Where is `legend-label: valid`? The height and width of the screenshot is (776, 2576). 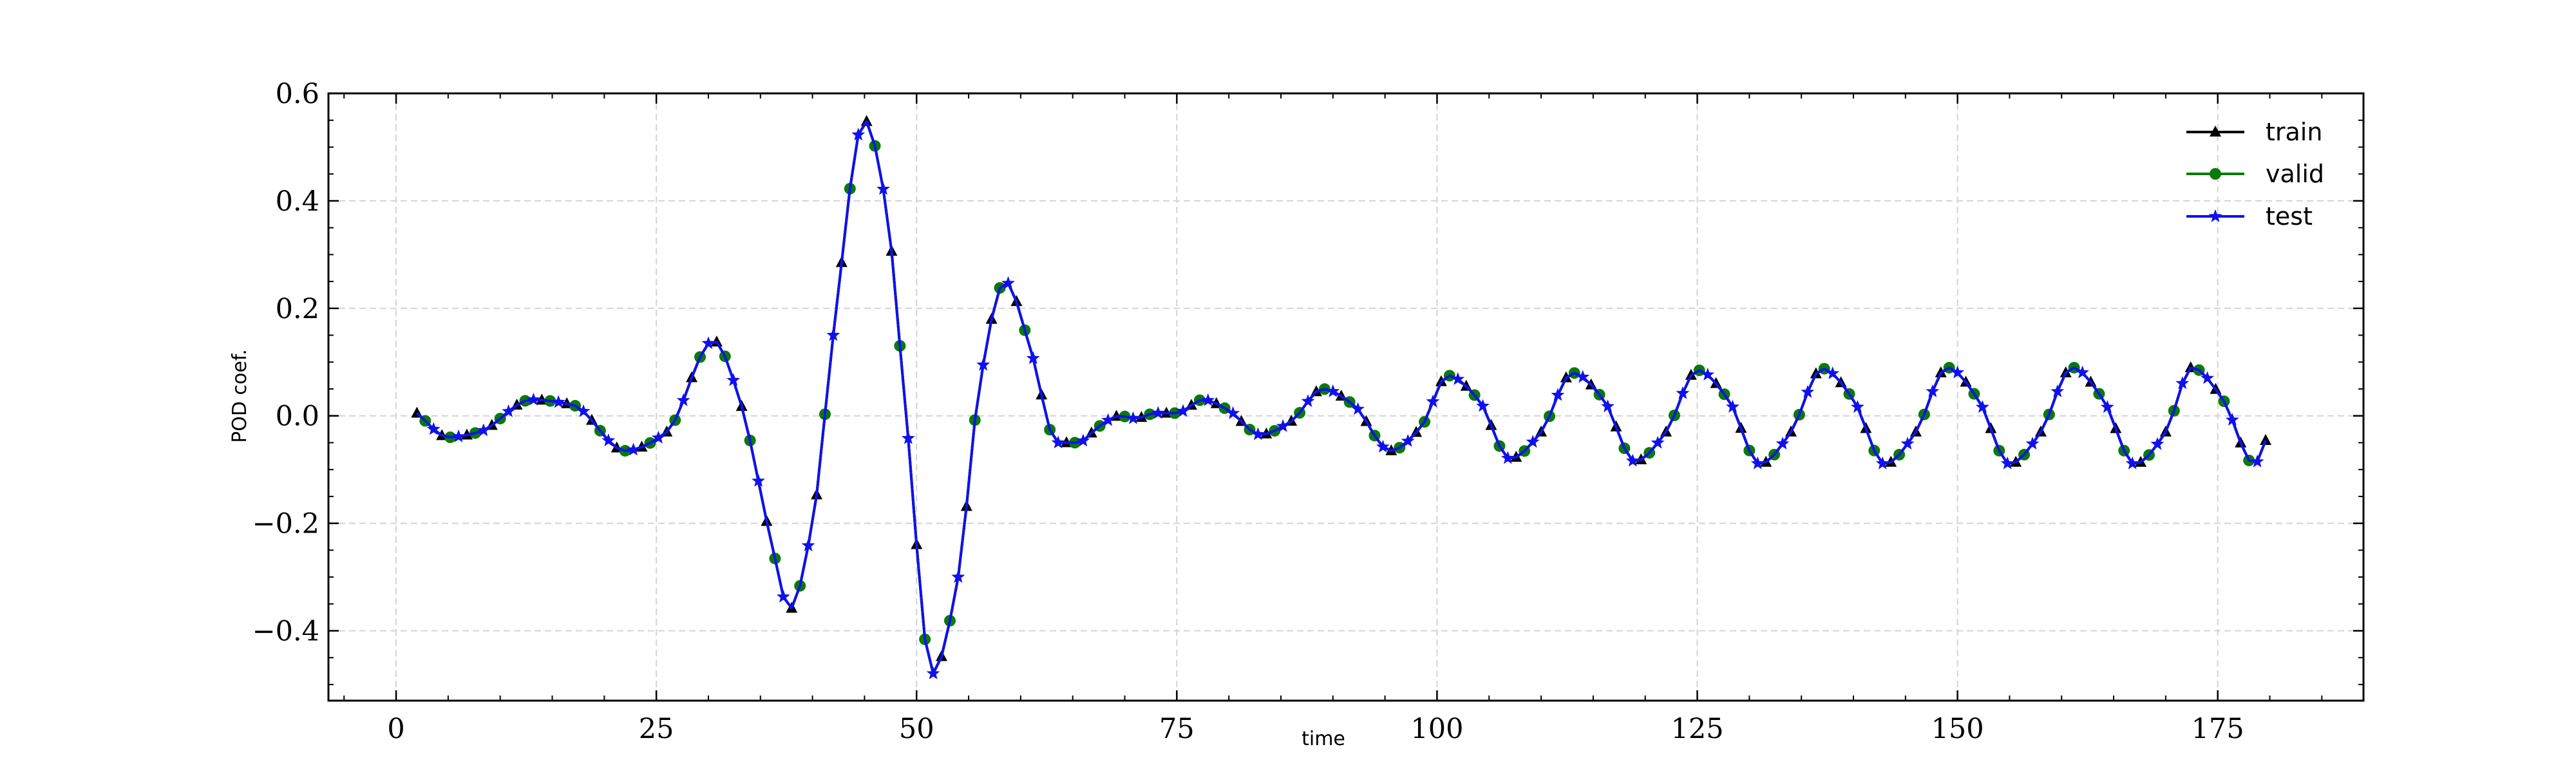
legend-label: valid is located at coordinates (2295, 174).